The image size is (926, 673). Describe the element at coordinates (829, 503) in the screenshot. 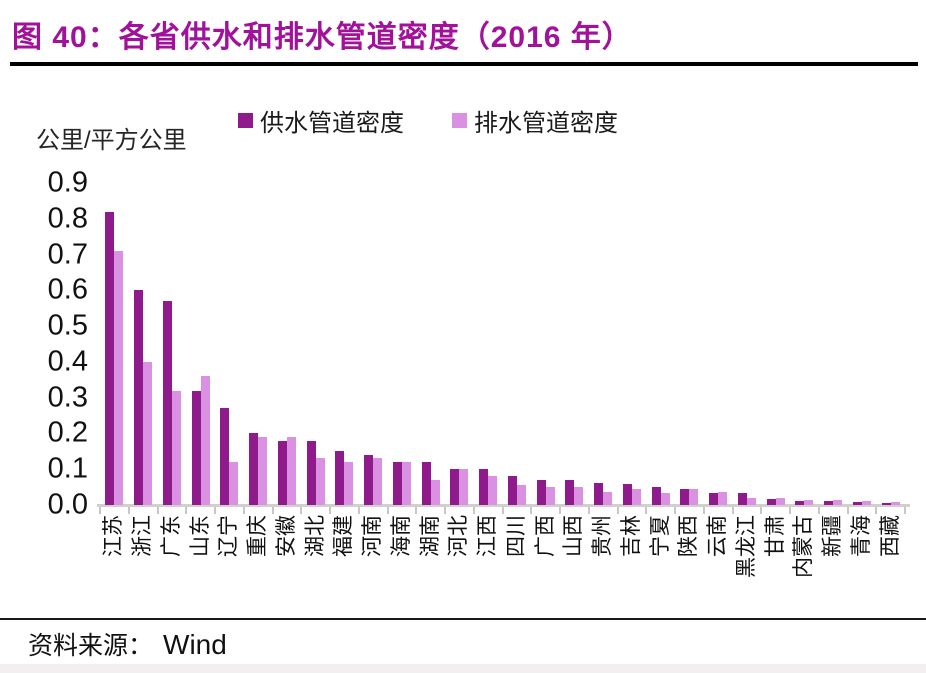

I see `bar-supply-新疆` at that location.